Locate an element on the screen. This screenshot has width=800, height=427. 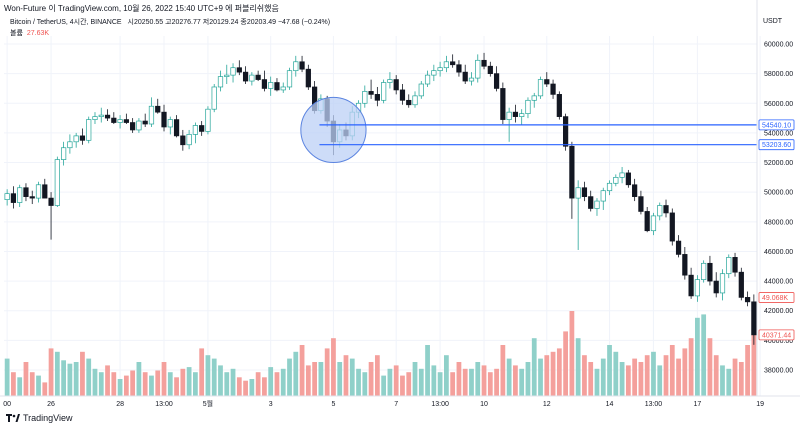
symbol-title: Bitcoin / TetherUS, 4시간, BINANCE is located at coordinates (66, 22).